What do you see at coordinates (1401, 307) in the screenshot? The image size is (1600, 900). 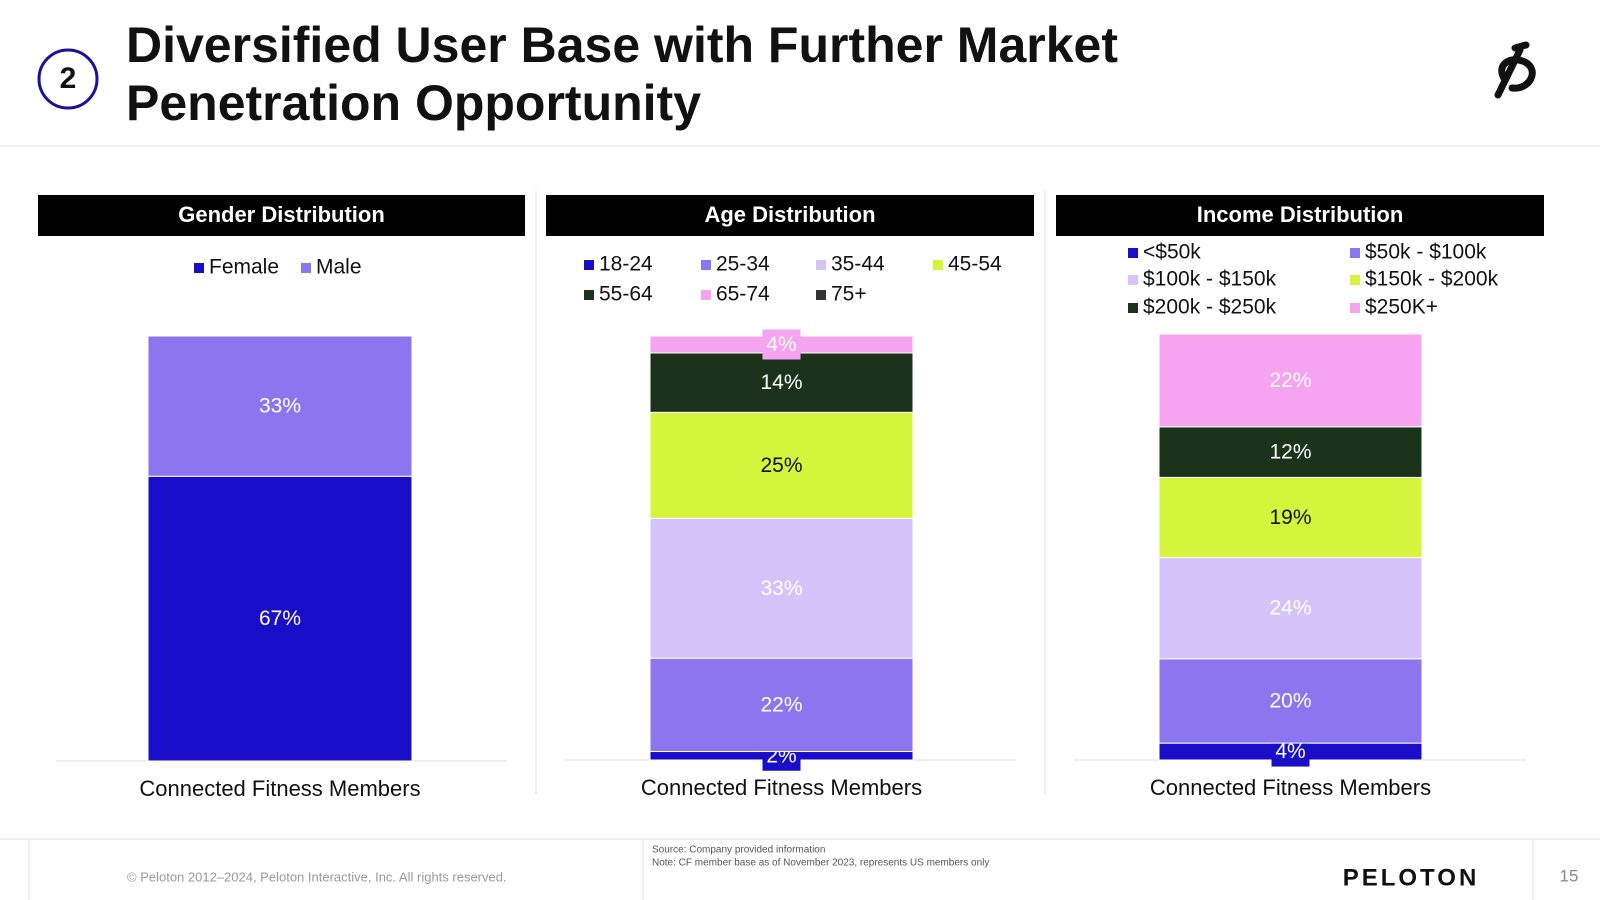 I see `legend-label: $250K+` at bounding box center [1401, 307].